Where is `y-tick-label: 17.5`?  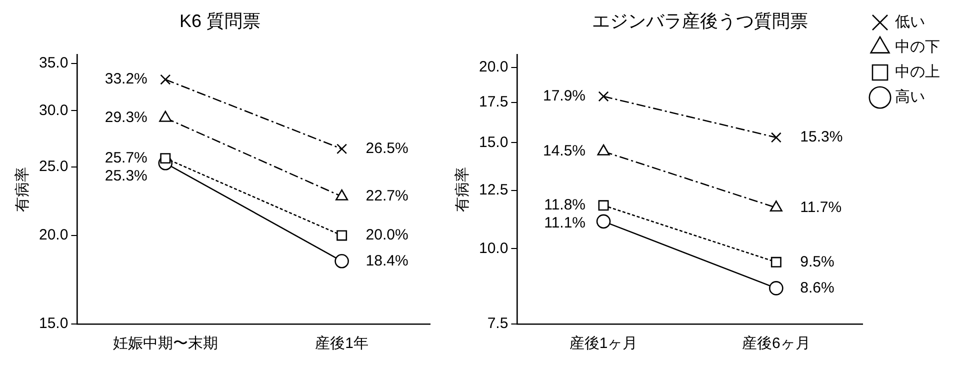 y-tick-label: 17.5 is located at coordinates (493, 101).